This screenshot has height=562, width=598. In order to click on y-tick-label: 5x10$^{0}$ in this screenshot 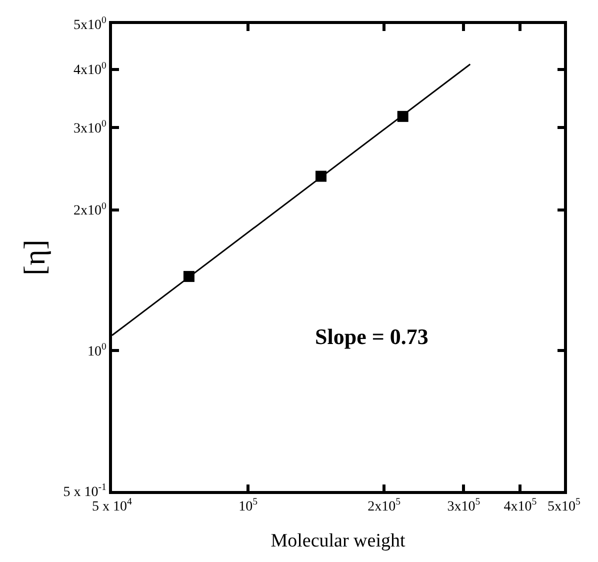, I will do `click(90, 24)`.